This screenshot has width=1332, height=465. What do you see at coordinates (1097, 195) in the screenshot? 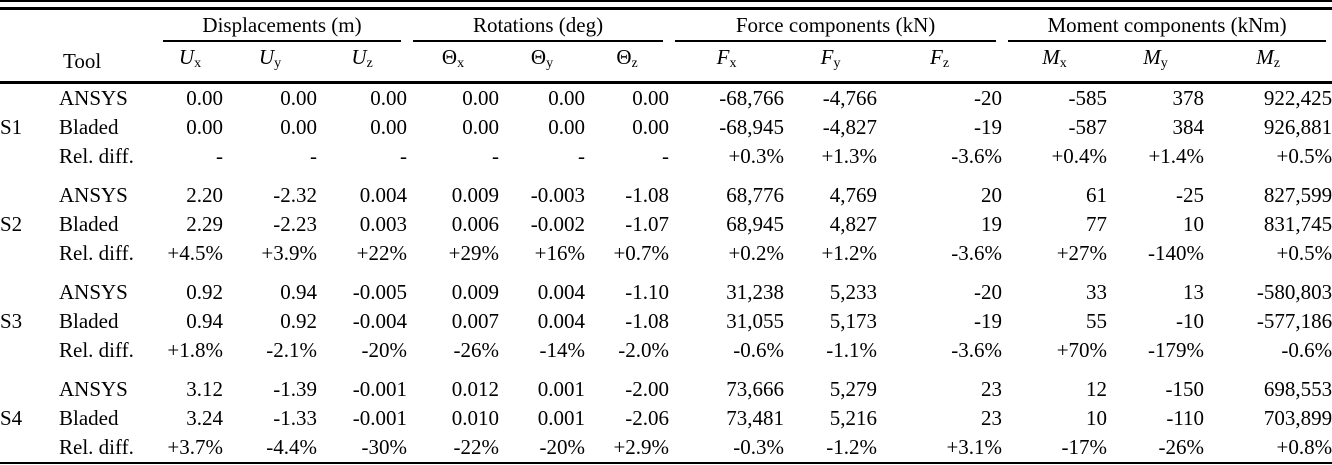
I see `value-cell: 61` at bounding box center [1097, 195].